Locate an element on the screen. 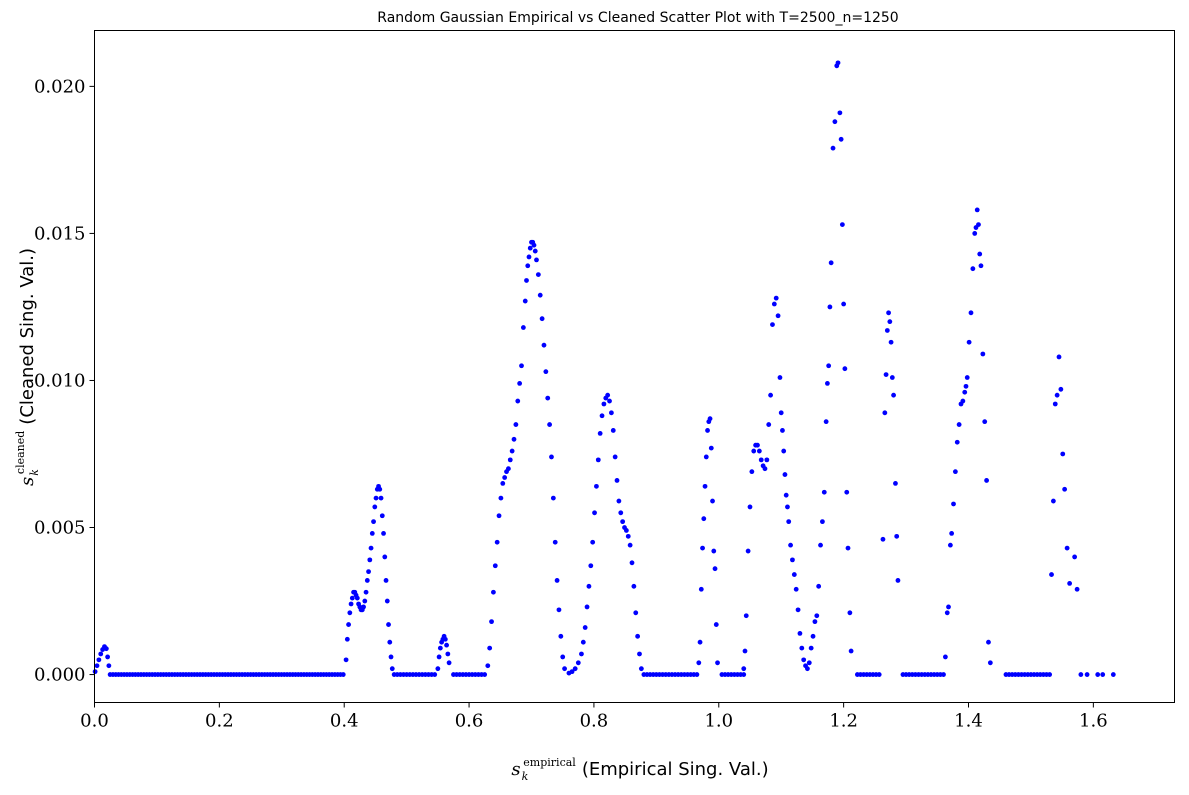 Image resolution: width=1189 pixels, height=795 pixels. x-tick-label: 1.0 is located at coordinates (718, 721).